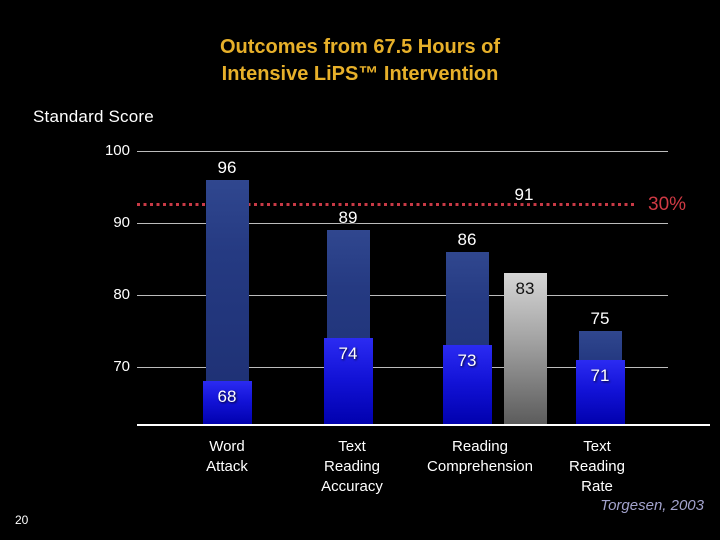 This screenshot has width=720, height=540. Describe the element at coordinates (600, 318) in the screenshot. I see `bar-value-label-dark-text-reading-rate: 75` at that location.